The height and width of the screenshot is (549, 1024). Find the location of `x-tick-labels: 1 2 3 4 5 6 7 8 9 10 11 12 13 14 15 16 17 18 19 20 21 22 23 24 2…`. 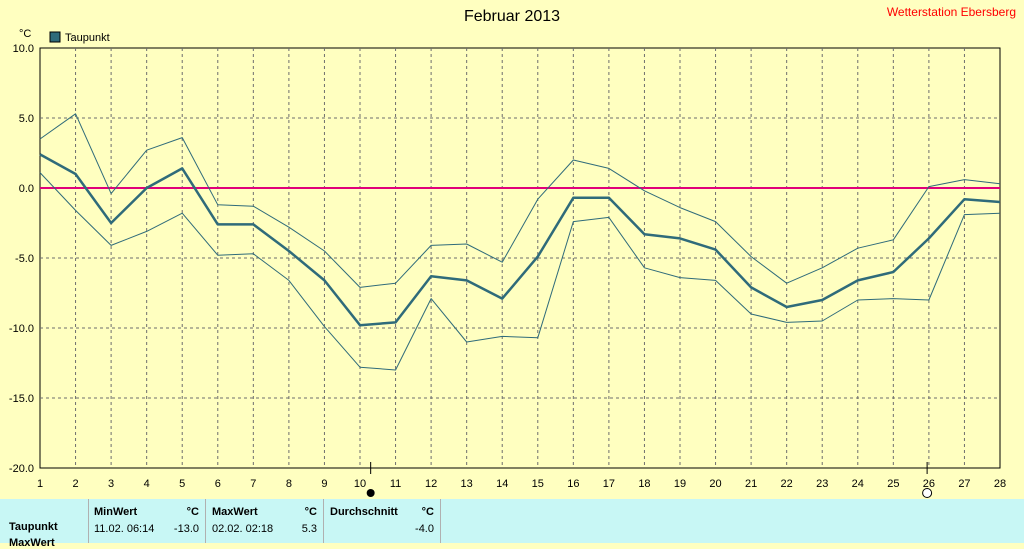

x-tick-labels: 1 2 3 4 5 6 7 8 9 10 11 12 13 14 15 16 17 18 19 20 21 22 23 24 2… is located at coordinates (521, 484).